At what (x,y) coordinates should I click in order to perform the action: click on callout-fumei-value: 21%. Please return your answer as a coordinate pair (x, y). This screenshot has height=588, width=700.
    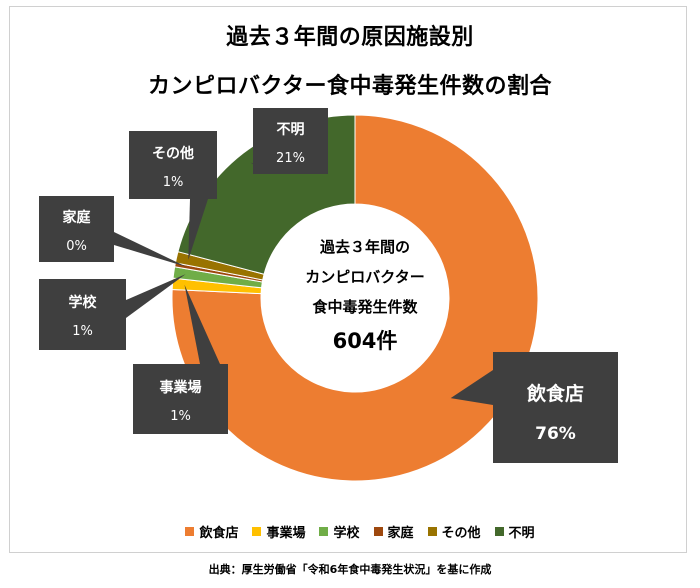
    Looking at the image, I should click on (290, 158).